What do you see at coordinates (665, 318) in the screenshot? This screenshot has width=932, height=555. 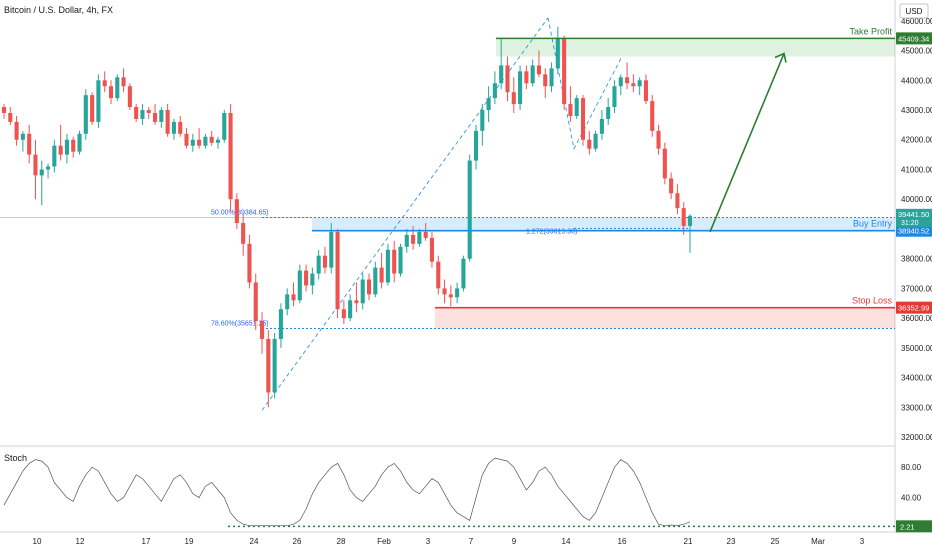 I see `stop-loss-zone` at bounding box center [665, 318].